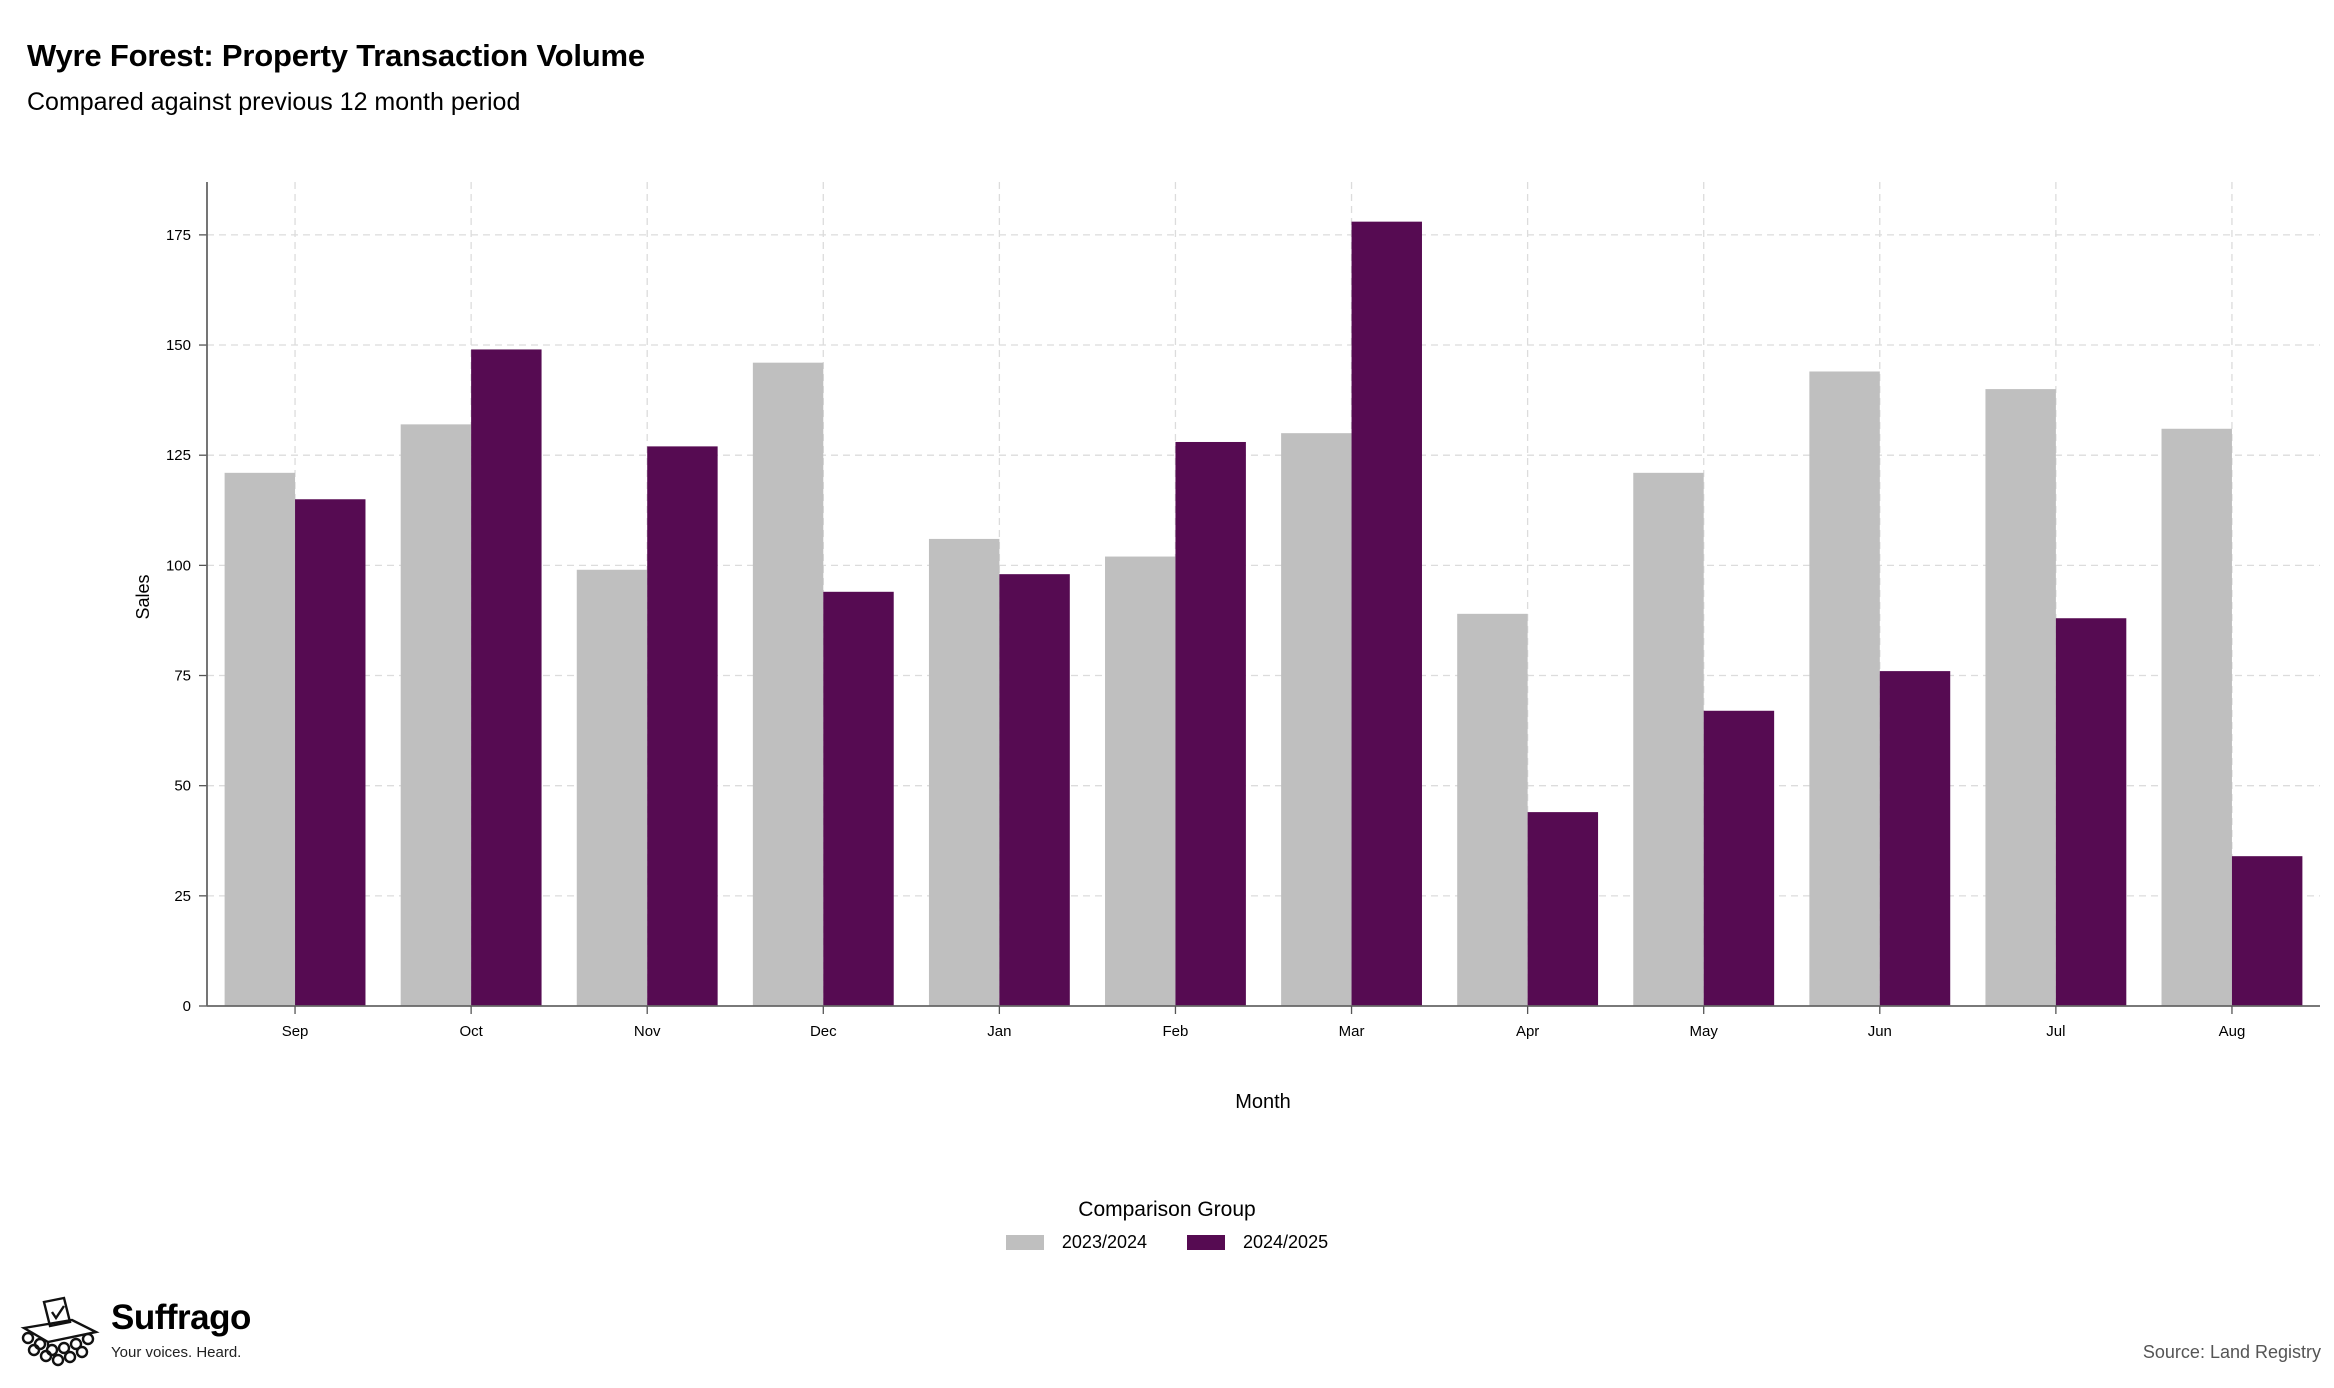 This screenshot has width=2334, height=1388. Describe the element at coordinates (1563, 909) in the screenshot. I see `bar-2024-2025-apr` at that location.